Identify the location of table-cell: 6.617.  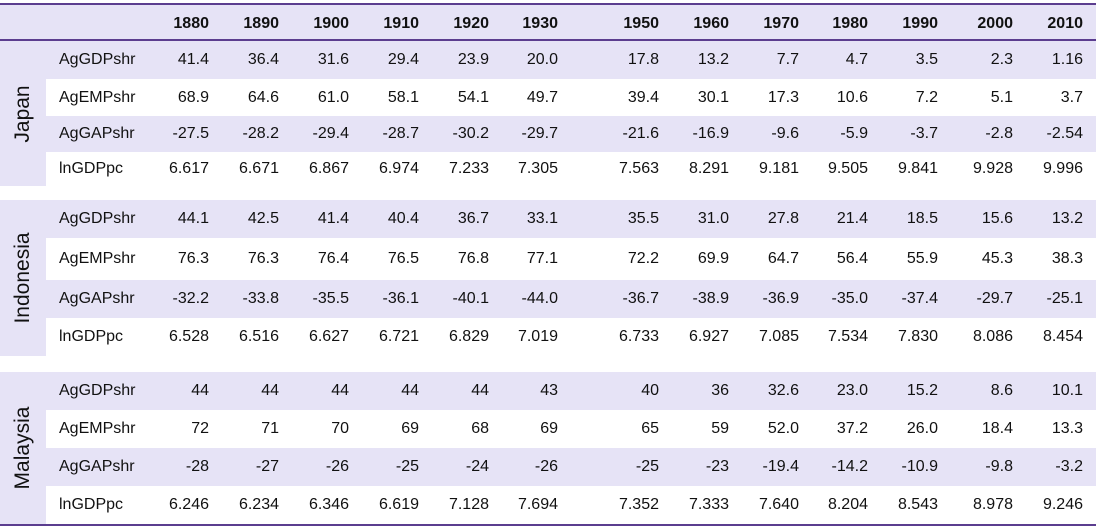
(188, 168).